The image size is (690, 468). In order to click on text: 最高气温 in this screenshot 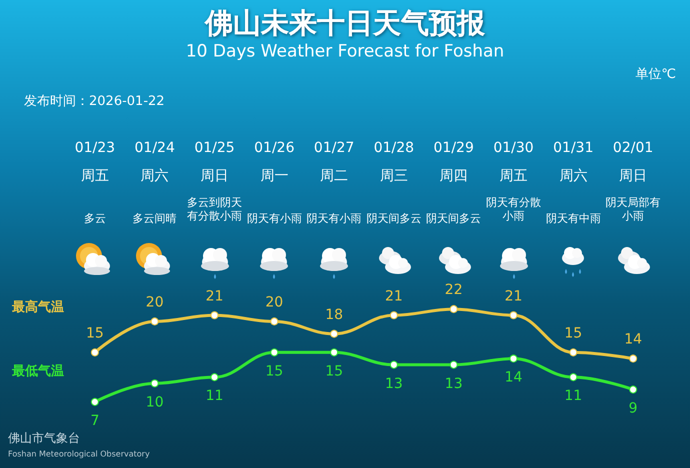, I will do `click(37, 307)`.